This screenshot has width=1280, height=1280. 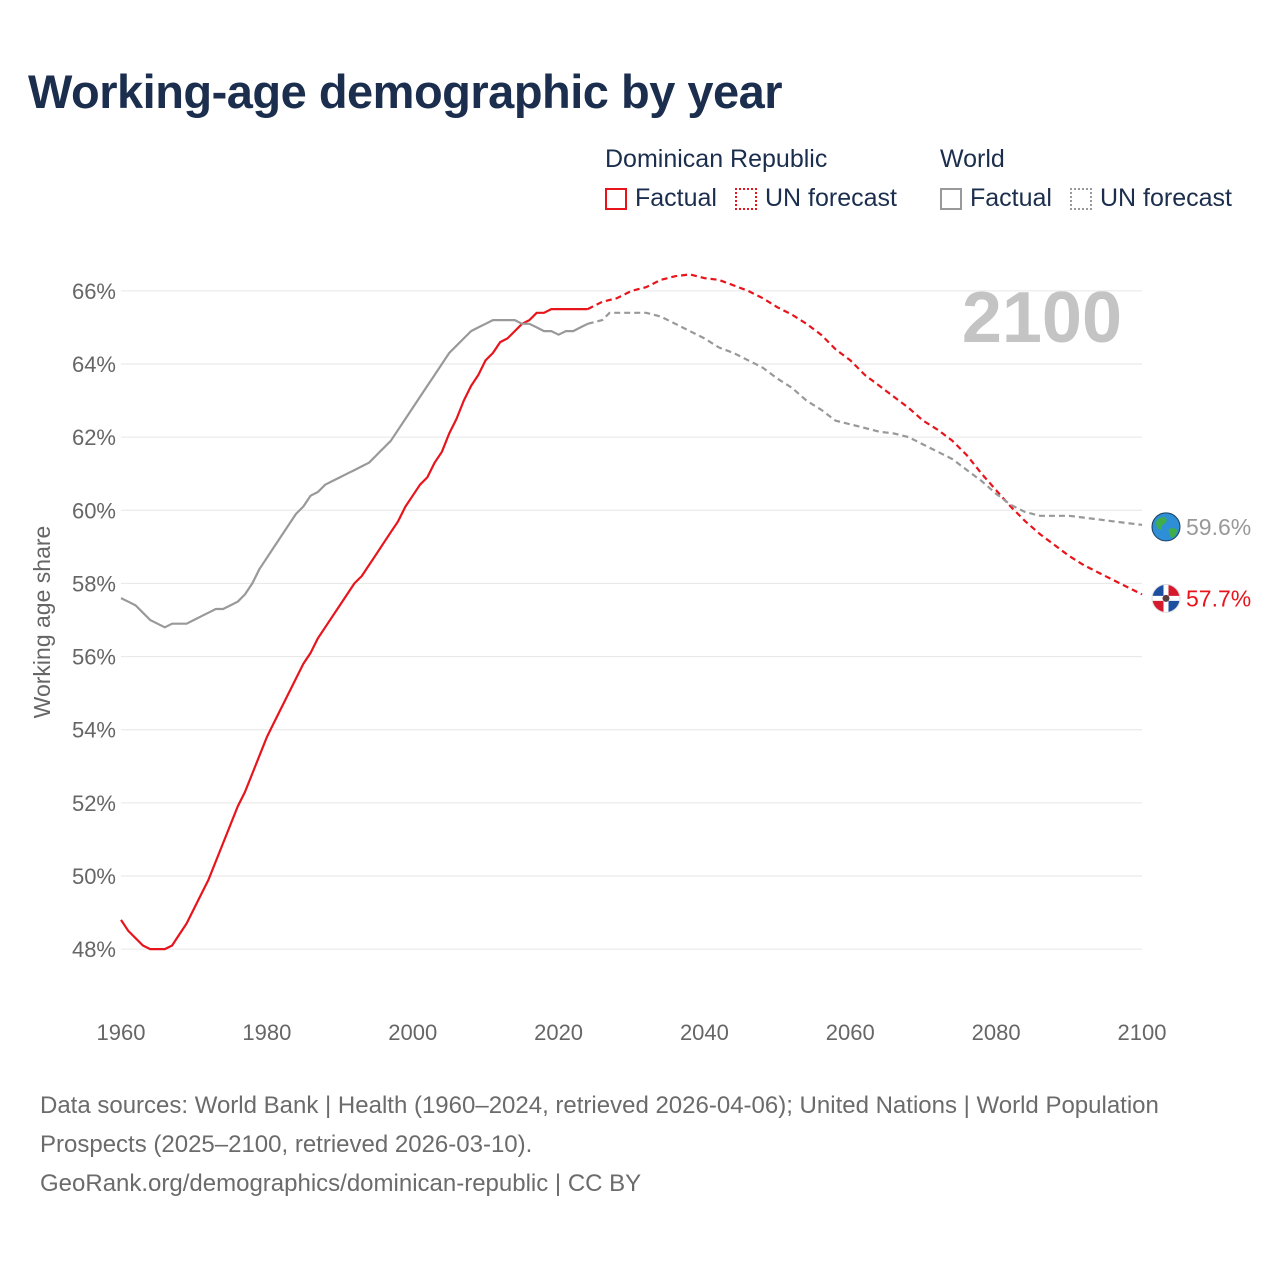 I want to click on series-line-world-un-forecast, so click(x=865, y=418).